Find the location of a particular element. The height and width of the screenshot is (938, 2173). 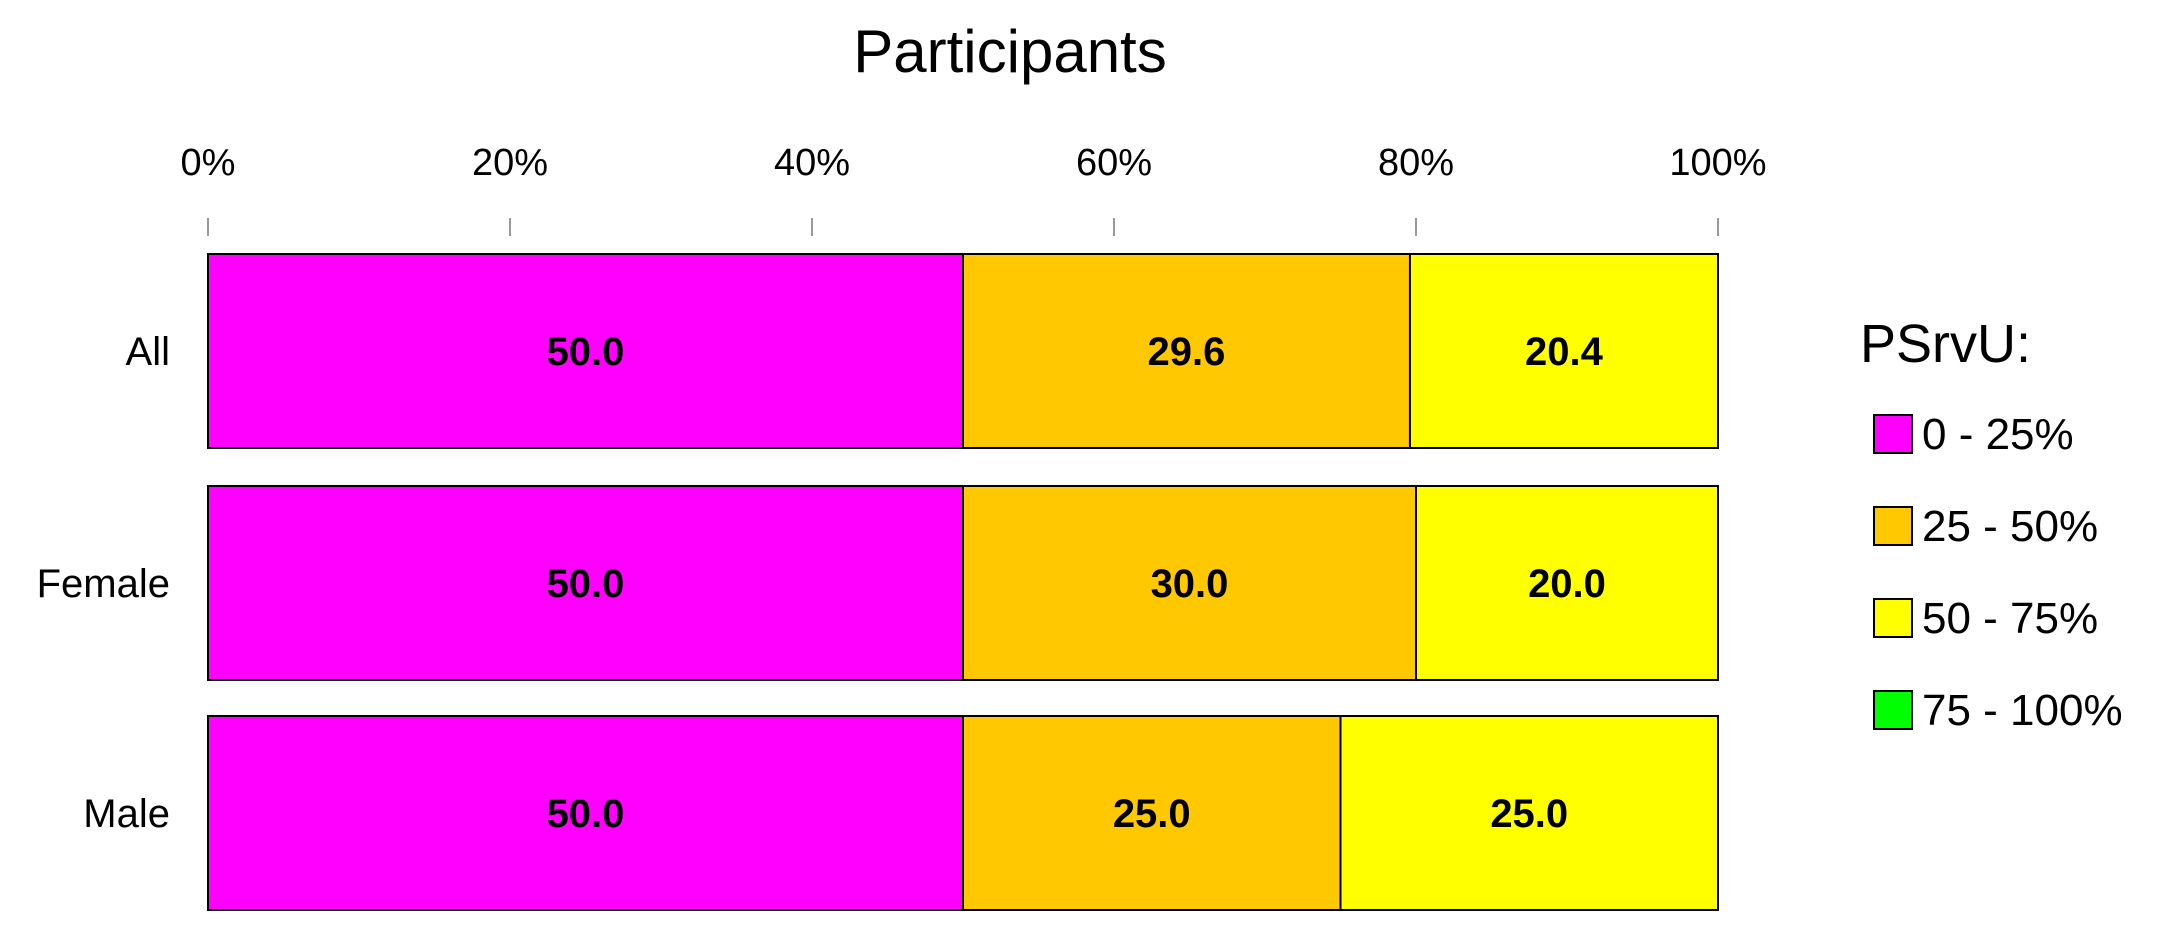

x-axis-tick-label: 20% is located at coordinates (510, 163).